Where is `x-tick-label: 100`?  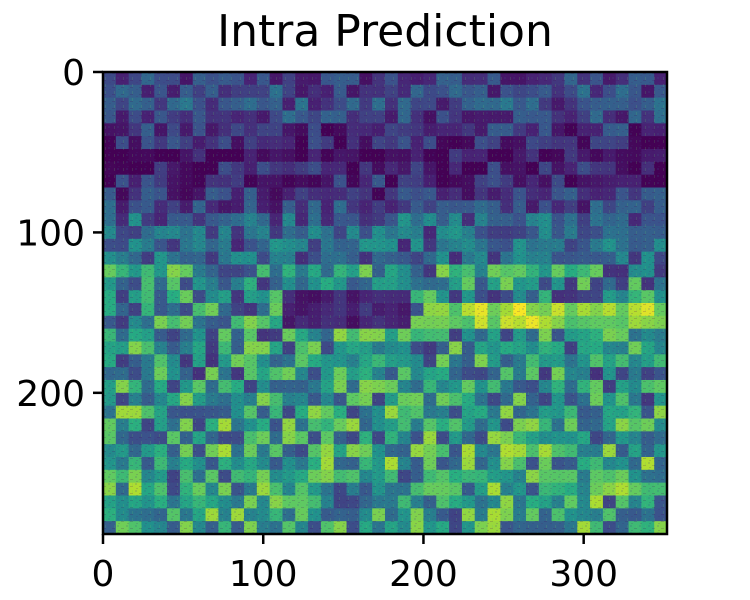 x-tick-label: 100 is located at coordinates (263, 574).